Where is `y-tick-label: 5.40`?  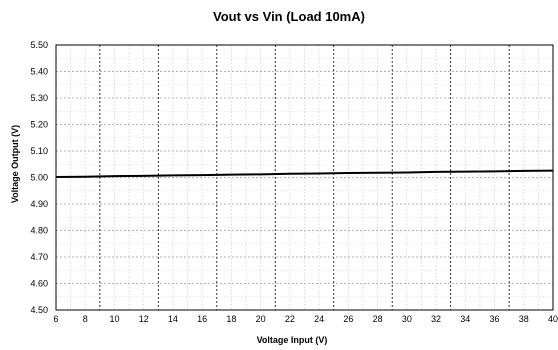 y-tick-label: 5.40 is located at coordinates (39, 72).